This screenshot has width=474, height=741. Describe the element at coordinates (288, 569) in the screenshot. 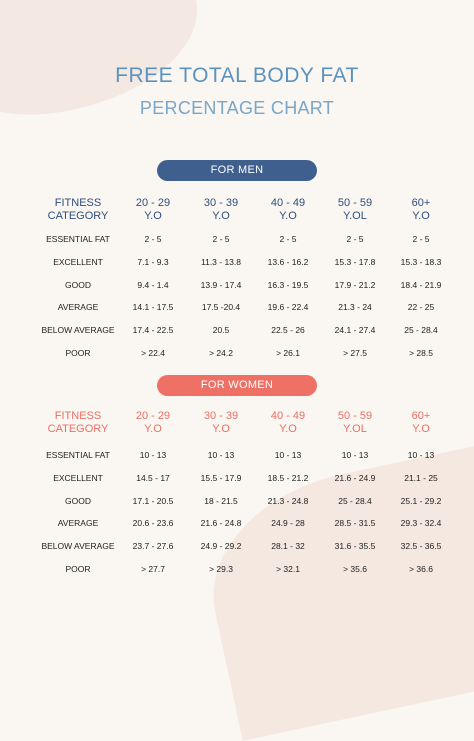

I see `value-cell: > 32.1` at that location.